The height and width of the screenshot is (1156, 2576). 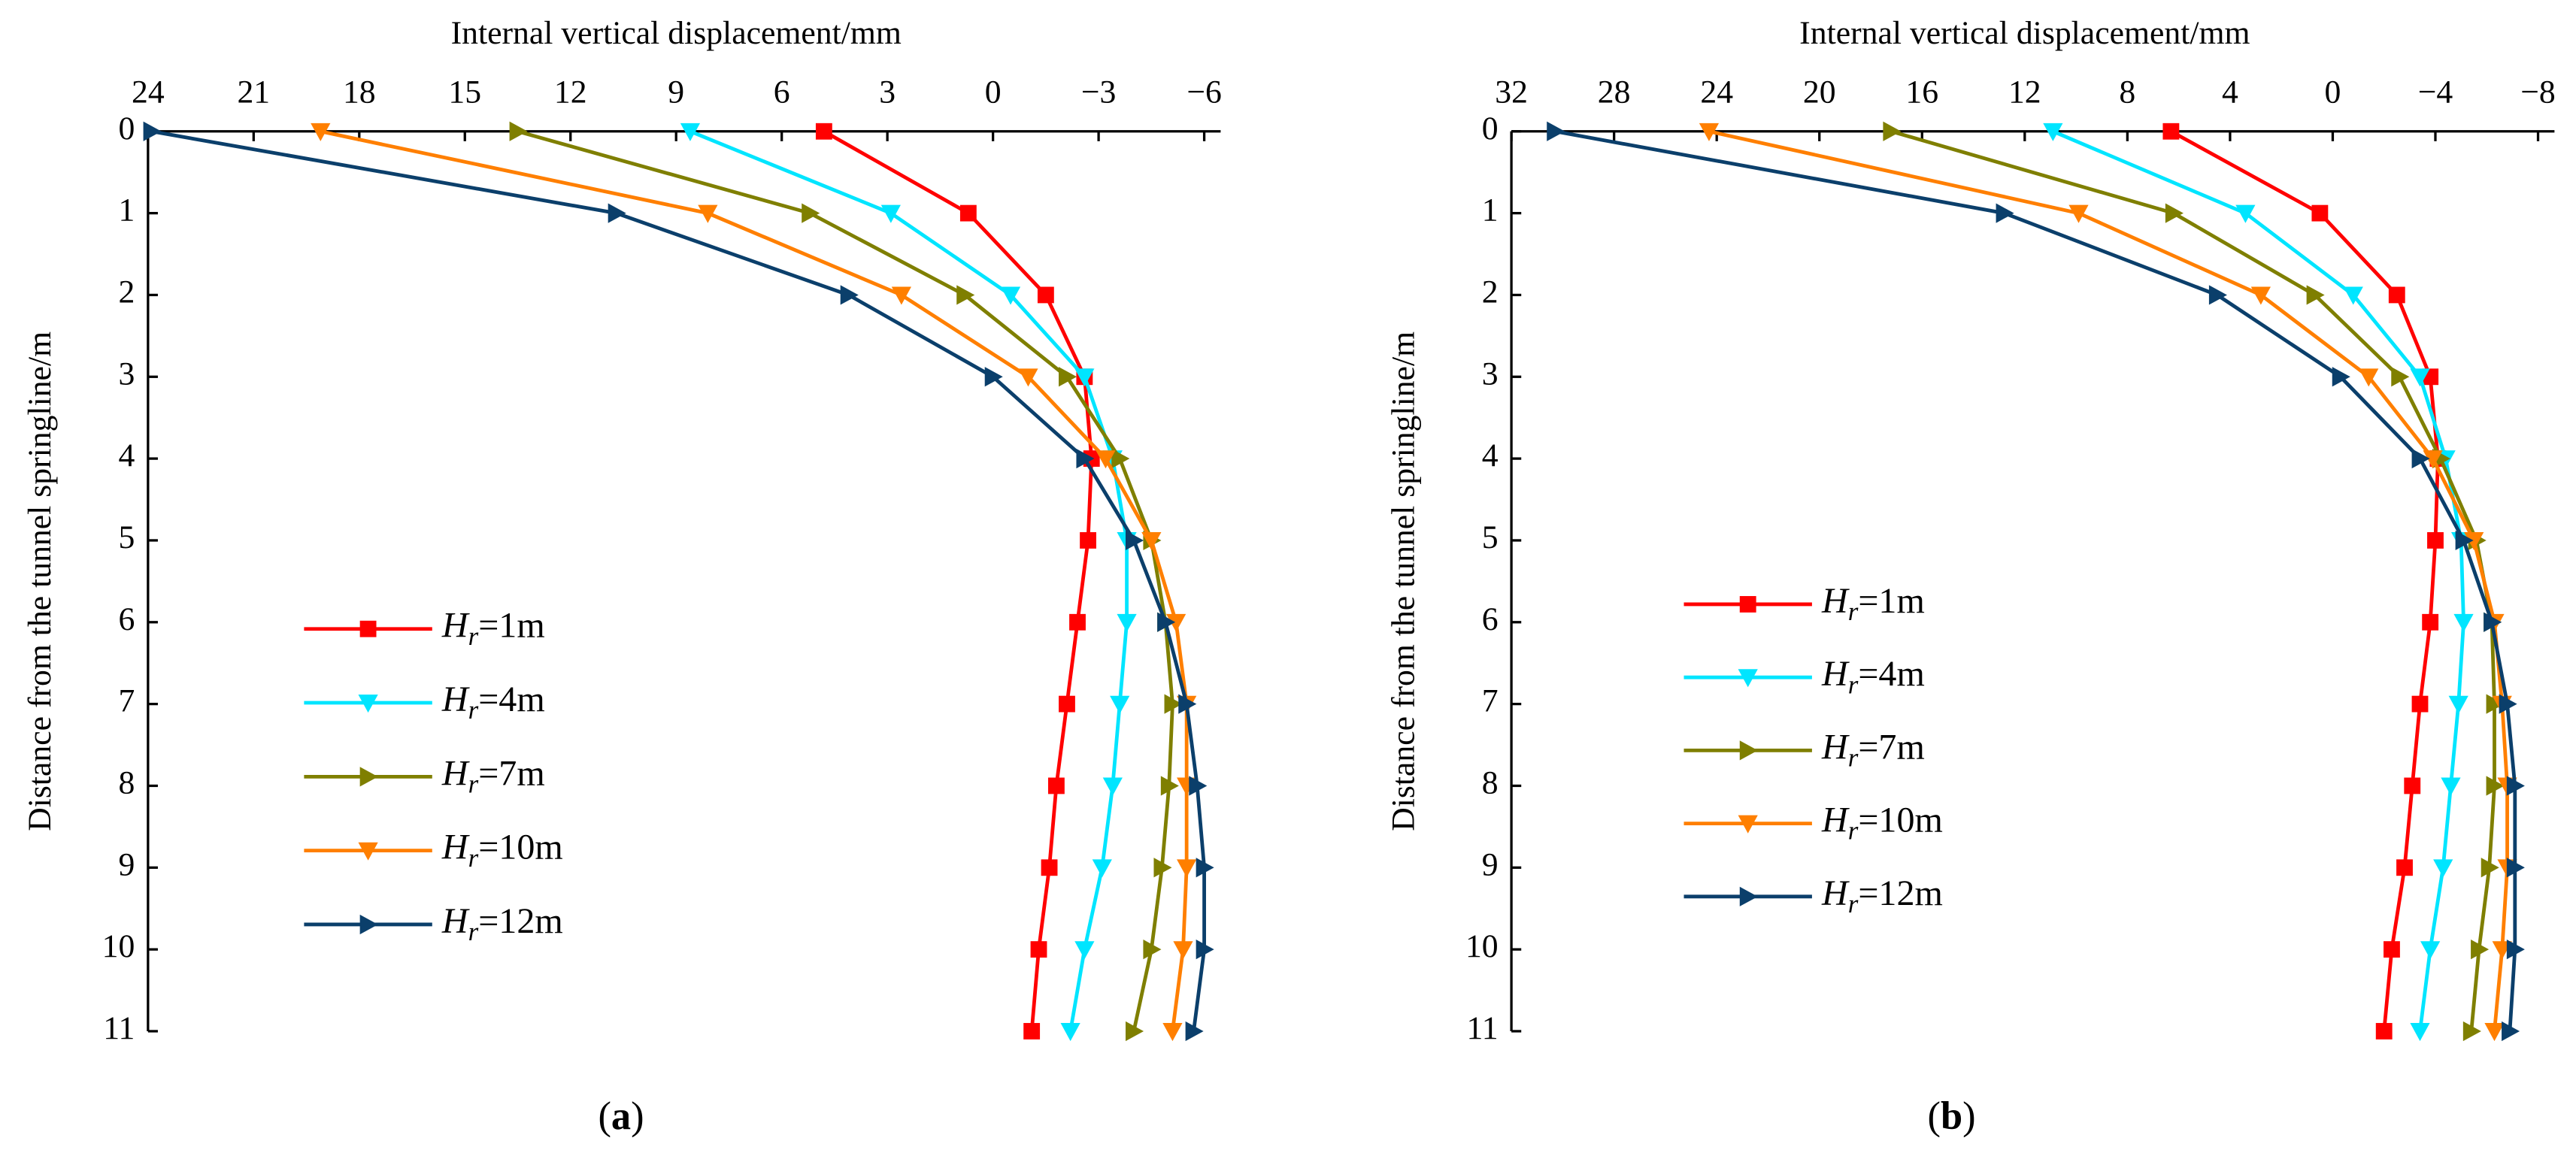 What do you see at coordinates (782, 92) in the screenshot?
I see `x-tick-label: 6` at bounding box center [782, 92].